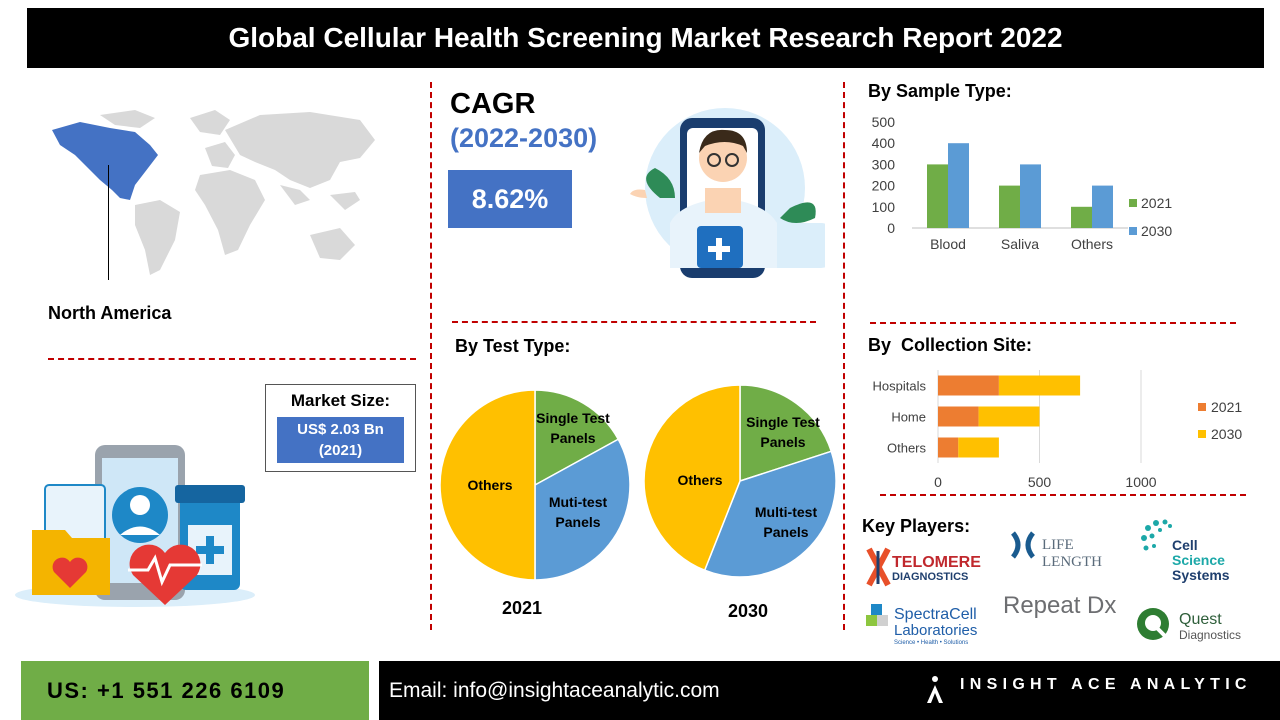 The width and height of the screenshot is (1280, 720). Describe the element at coordinates (935, 689) in the screenshot. I see `brand-logo-icon` at that location.